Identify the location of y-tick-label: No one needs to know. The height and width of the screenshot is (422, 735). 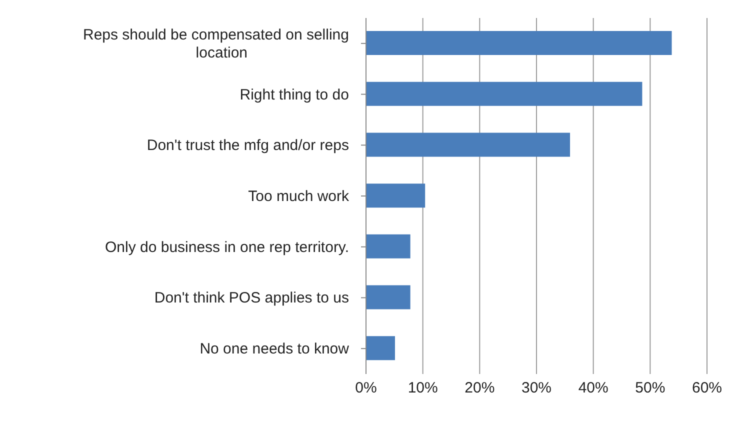
(275, 349).